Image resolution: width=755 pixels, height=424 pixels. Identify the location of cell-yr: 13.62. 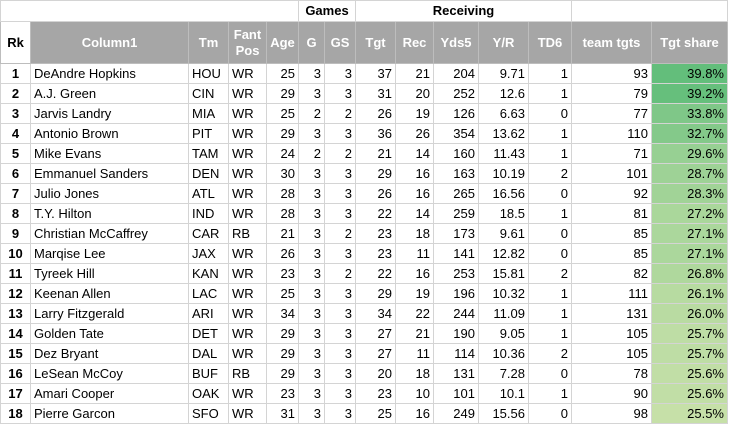
(503, 133).